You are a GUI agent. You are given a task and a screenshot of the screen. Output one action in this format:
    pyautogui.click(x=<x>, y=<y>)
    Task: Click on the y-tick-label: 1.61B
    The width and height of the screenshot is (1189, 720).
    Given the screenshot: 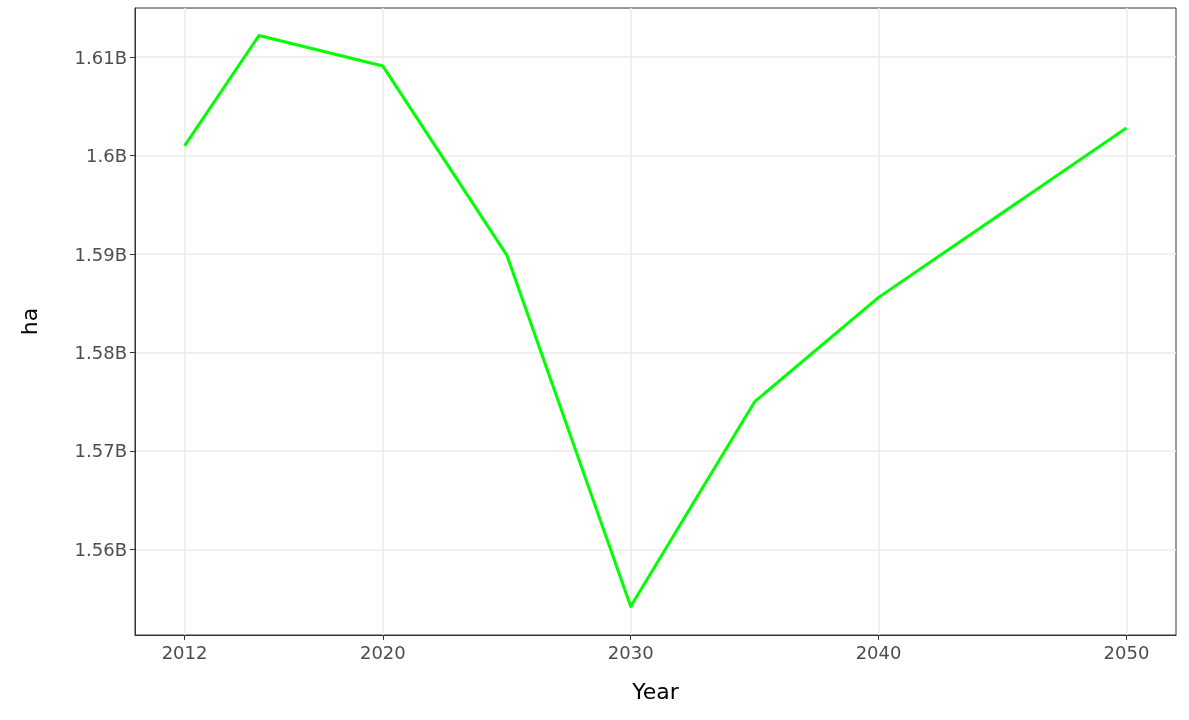 What is the action you would take?
    pyautogui.click(x=100, y=57)
    